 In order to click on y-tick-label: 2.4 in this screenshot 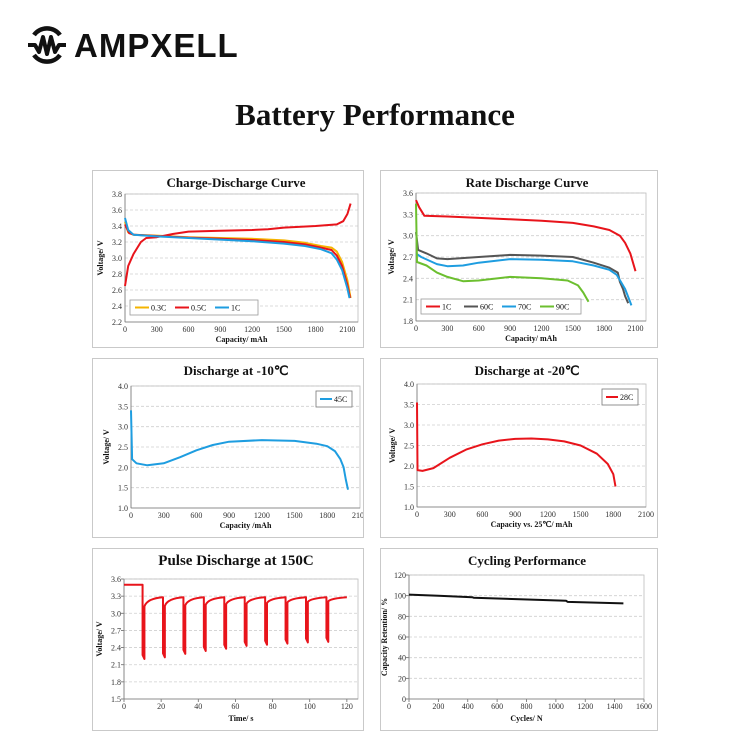, I will do `click(116, 648)`.